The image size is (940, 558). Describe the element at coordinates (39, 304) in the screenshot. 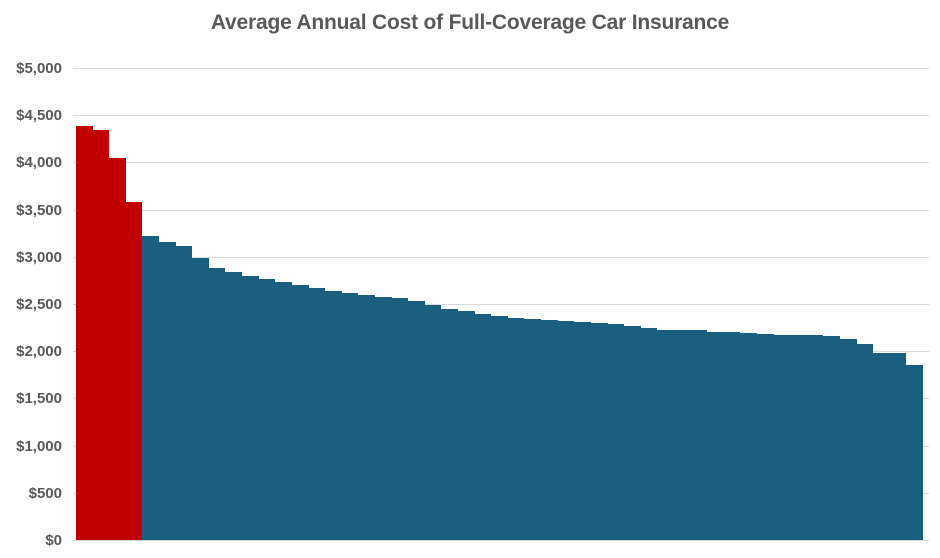

I see `y-axis-tick-label: $2,500` at that location.